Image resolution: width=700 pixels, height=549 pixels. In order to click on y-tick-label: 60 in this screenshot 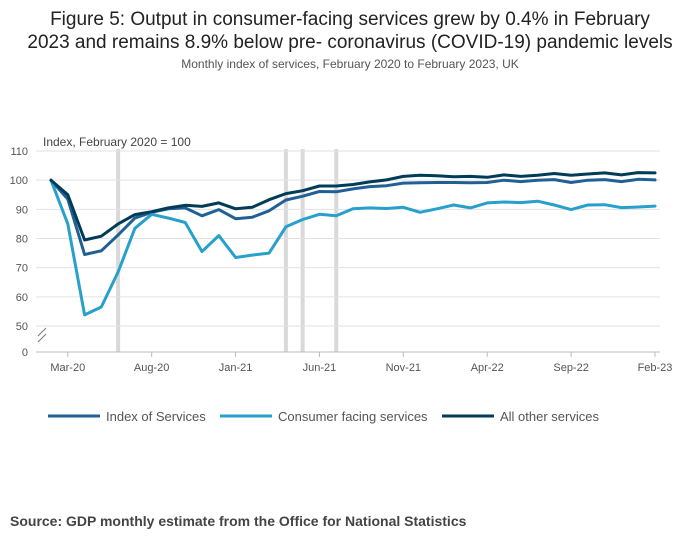, I will do `click(22, 298)`.